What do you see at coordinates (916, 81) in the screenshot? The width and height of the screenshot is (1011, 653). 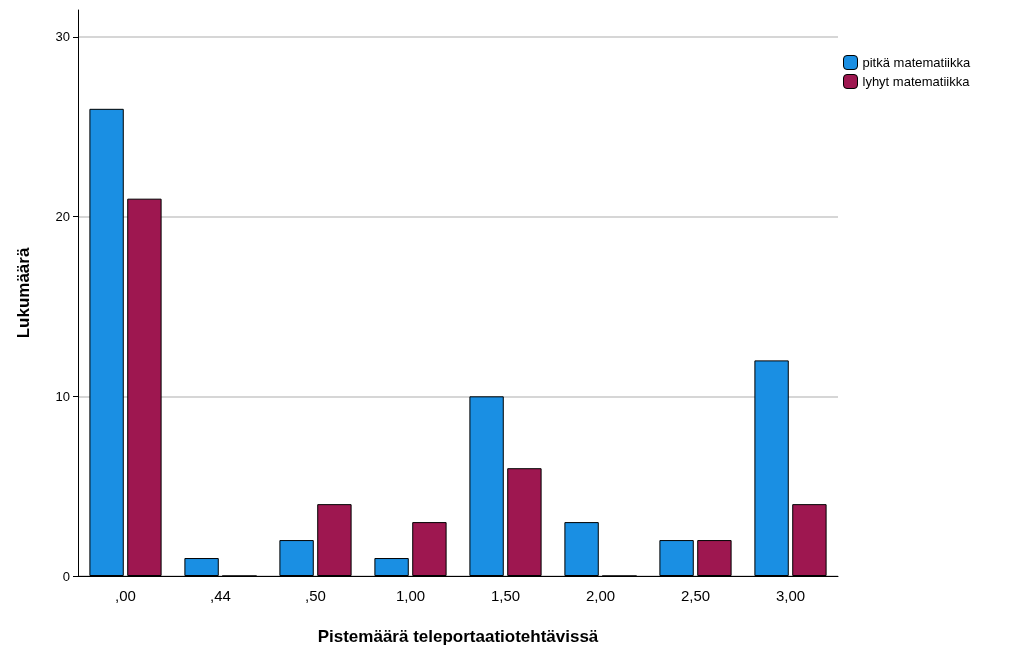 I see `legend-label: lyhyt matematiikka` at bounding box center [916, 81].